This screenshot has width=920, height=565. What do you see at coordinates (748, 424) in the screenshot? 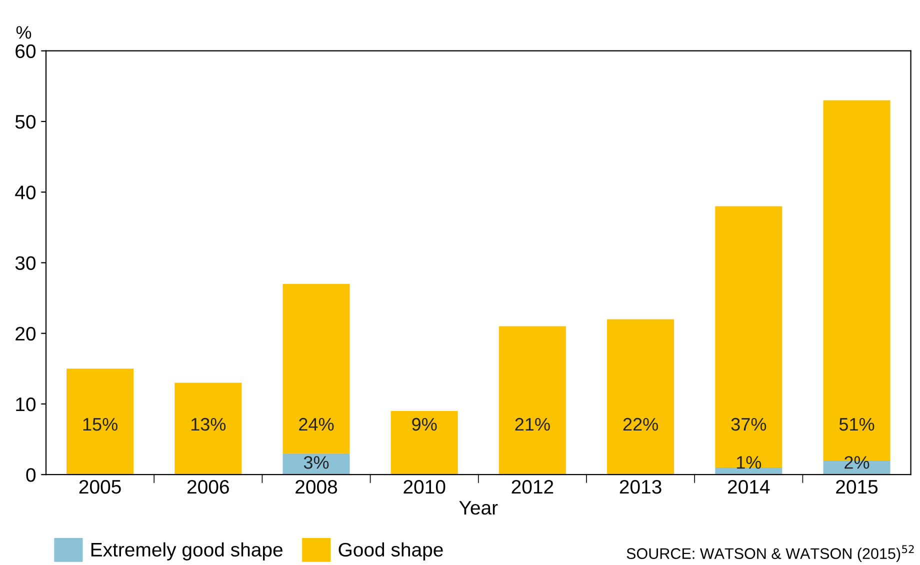
I see `data-label: 37%` at bounding box center [748, 424].